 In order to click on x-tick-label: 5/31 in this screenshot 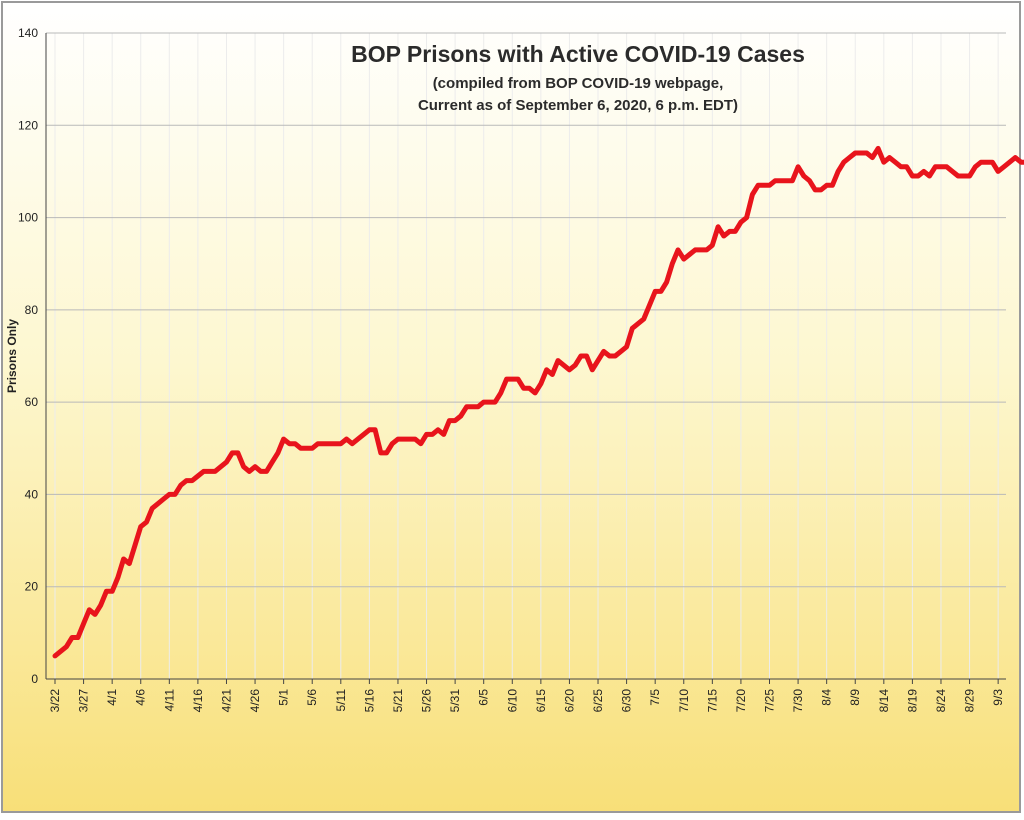, I will do `click(455, 701)`.